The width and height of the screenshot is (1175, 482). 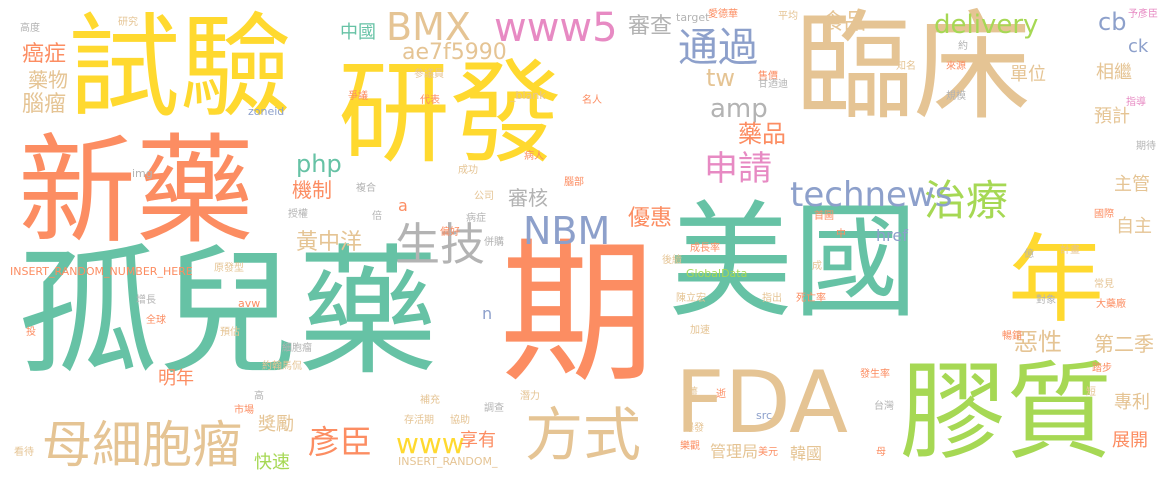 I want to click on word-ck: ck, so click(x=1138, y=46).